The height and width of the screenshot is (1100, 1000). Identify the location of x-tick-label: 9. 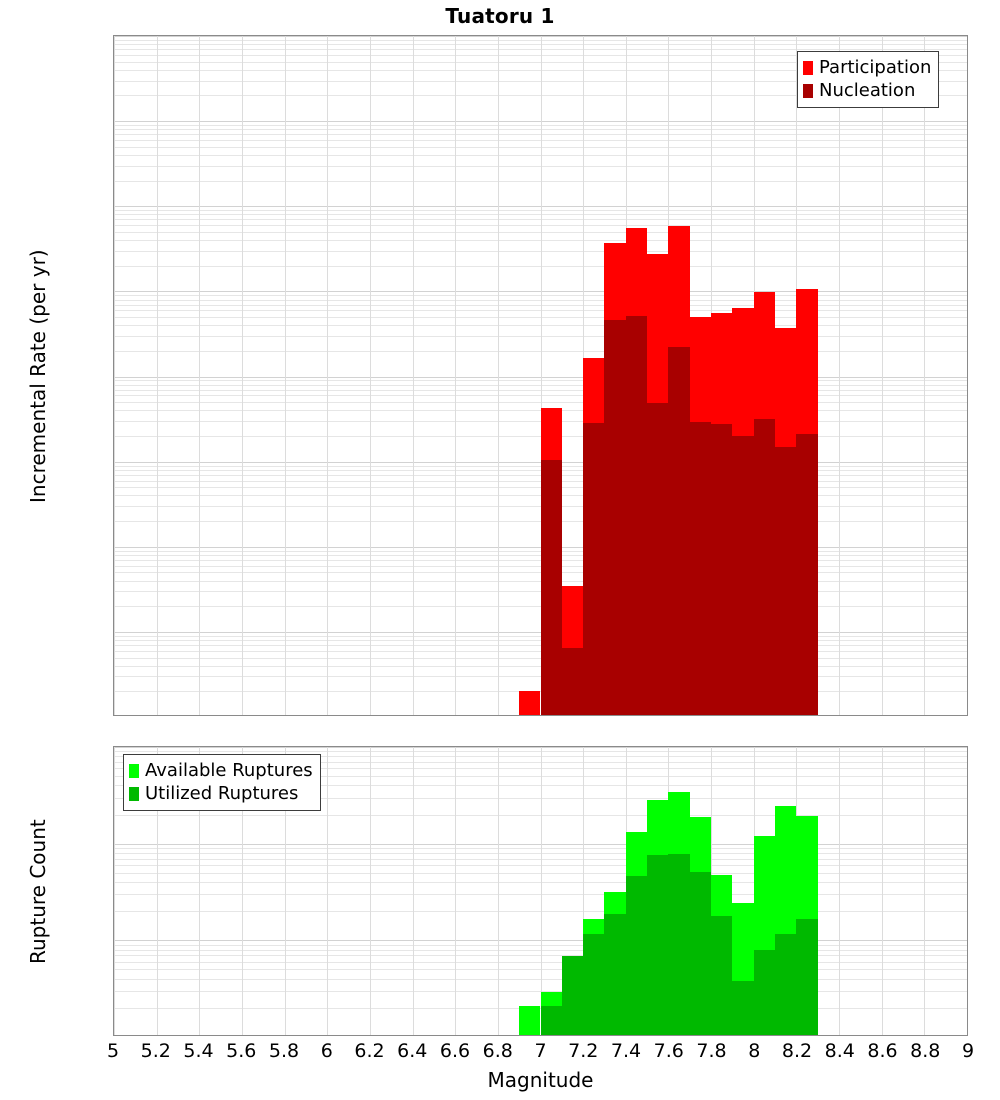
(968, 1051).